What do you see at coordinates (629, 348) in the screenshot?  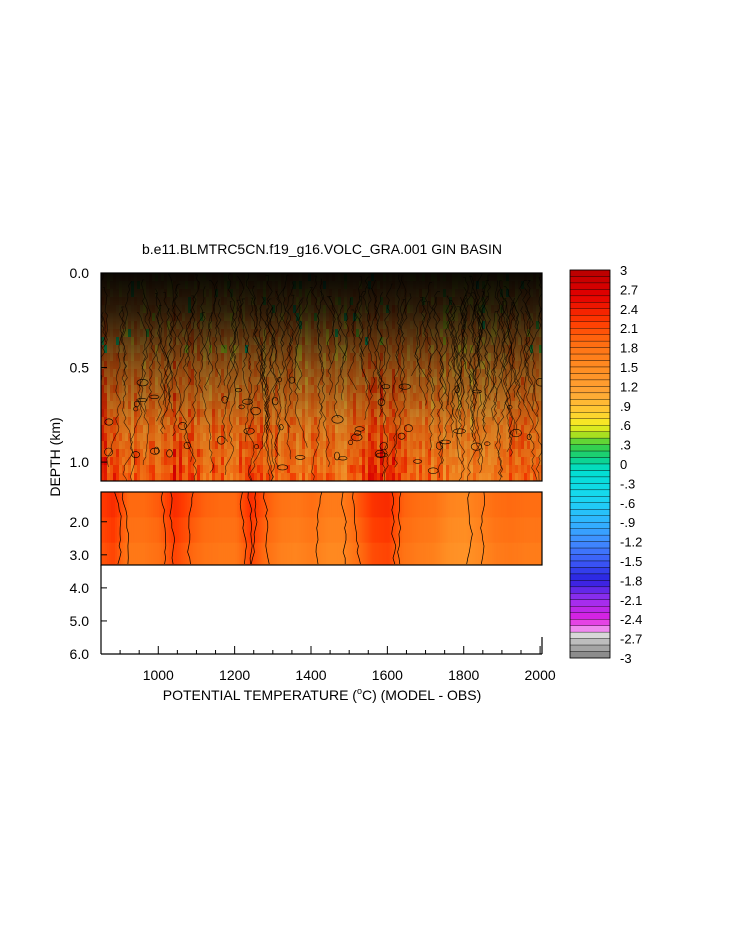 I see `colorbar-label: 1.8` at bounding box center [629, 348].